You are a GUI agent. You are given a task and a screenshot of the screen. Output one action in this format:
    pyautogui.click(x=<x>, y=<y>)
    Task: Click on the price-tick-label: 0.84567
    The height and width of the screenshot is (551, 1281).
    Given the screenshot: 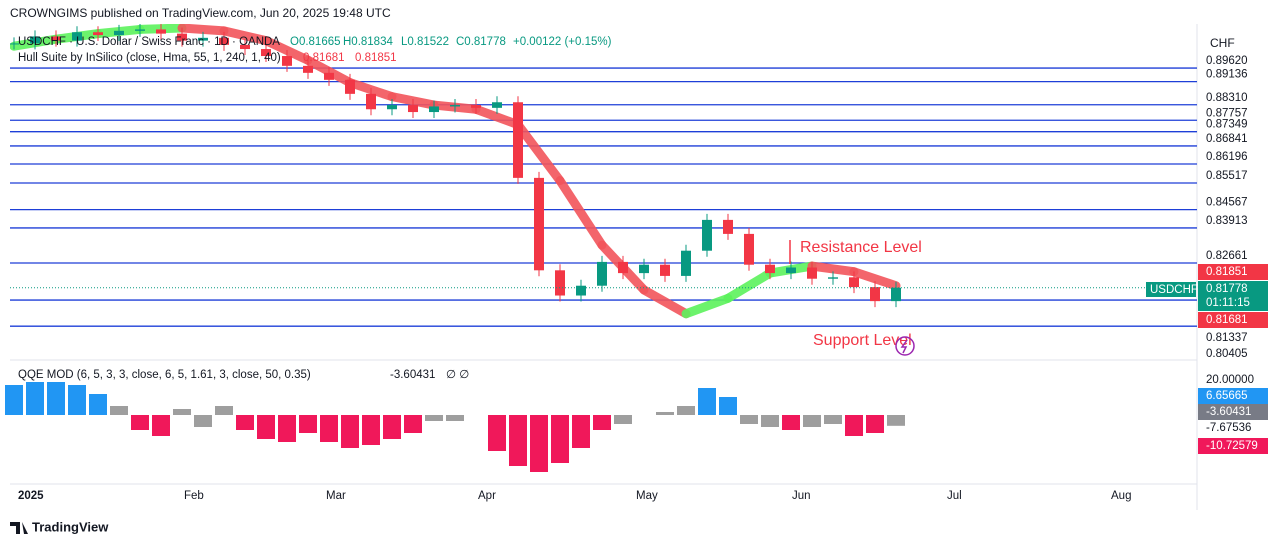 What is the action you would take?
    pyautogui.click(x=1227, y=203)
    